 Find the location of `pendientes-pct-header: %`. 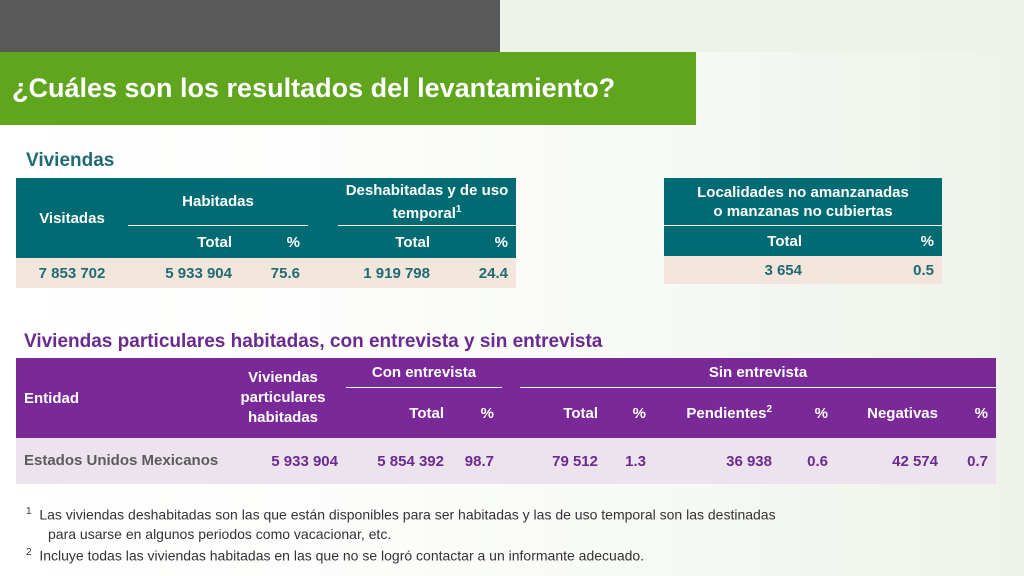

pendientes-pct-header: % is located at coordinates (808, 413).